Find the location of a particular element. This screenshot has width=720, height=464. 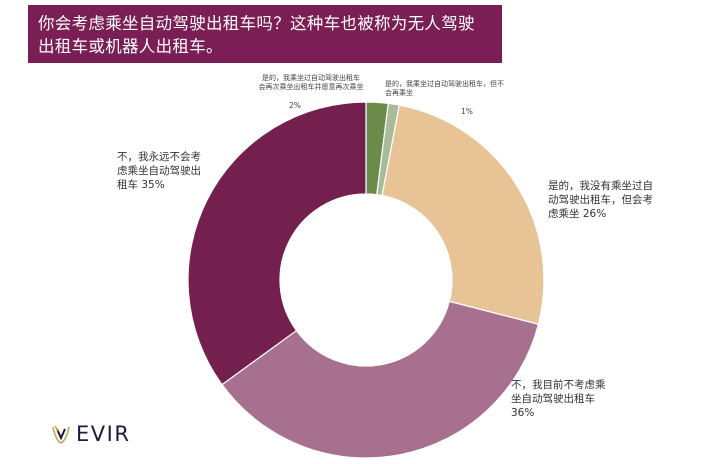

label-slice-not-currently-line-3: 36% is located at coordinates (523, 413).